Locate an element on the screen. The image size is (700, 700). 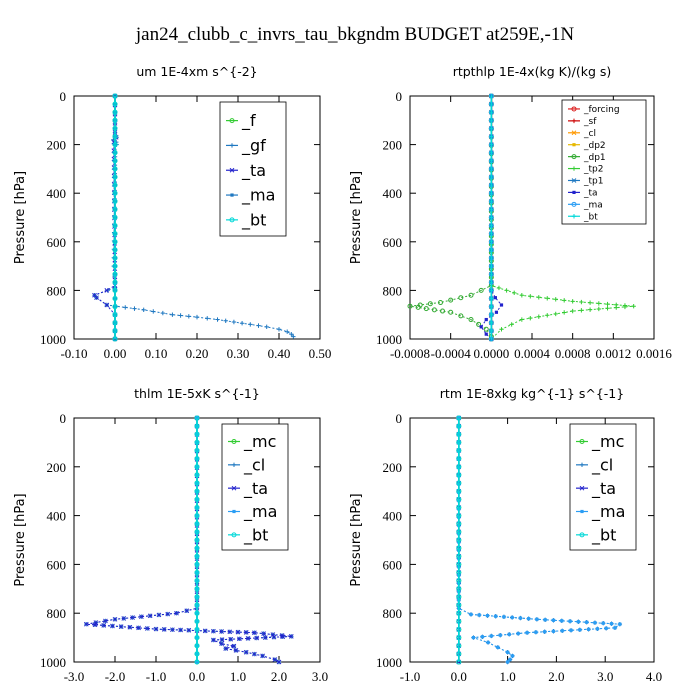
legend-entry-f: _f is located at coordinates (241, 121).